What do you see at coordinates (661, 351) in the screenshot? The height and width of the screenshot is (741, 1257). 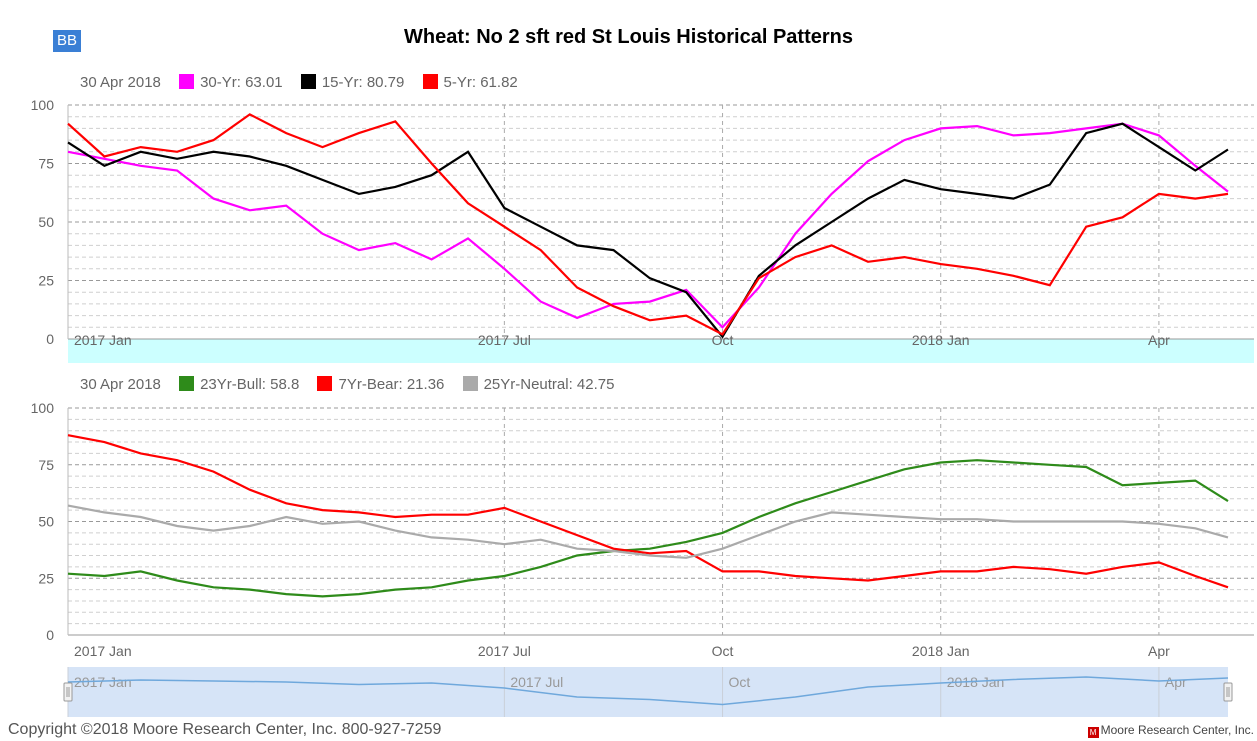 I see `top-chart-date-band` at bounding box center [661, 351].